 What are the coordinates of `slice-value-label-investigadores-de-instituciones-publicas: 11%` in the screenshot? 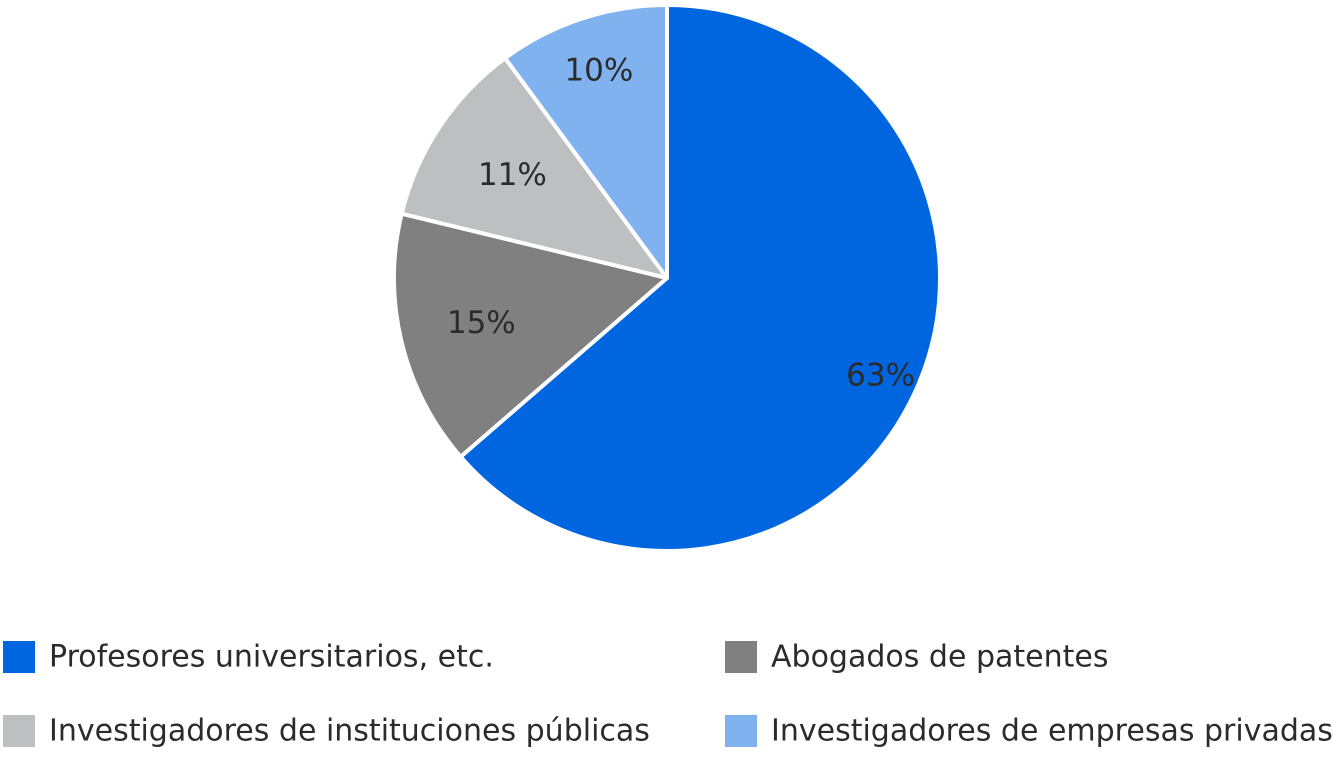 It's located at (512, 175).